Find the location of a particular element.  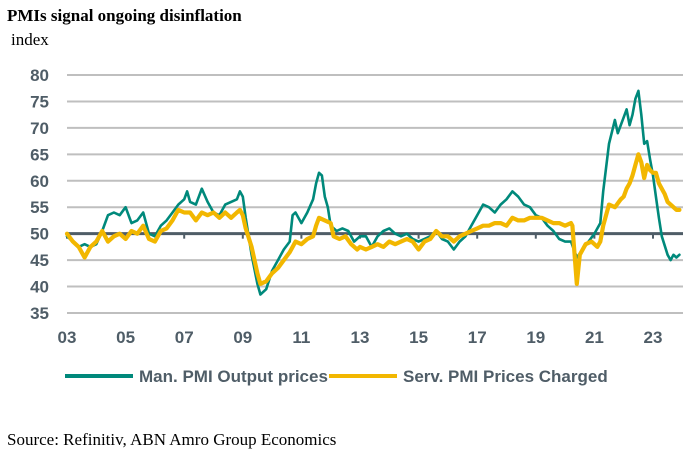

y-tick-label: 70 is located at coordinates (39, 128).